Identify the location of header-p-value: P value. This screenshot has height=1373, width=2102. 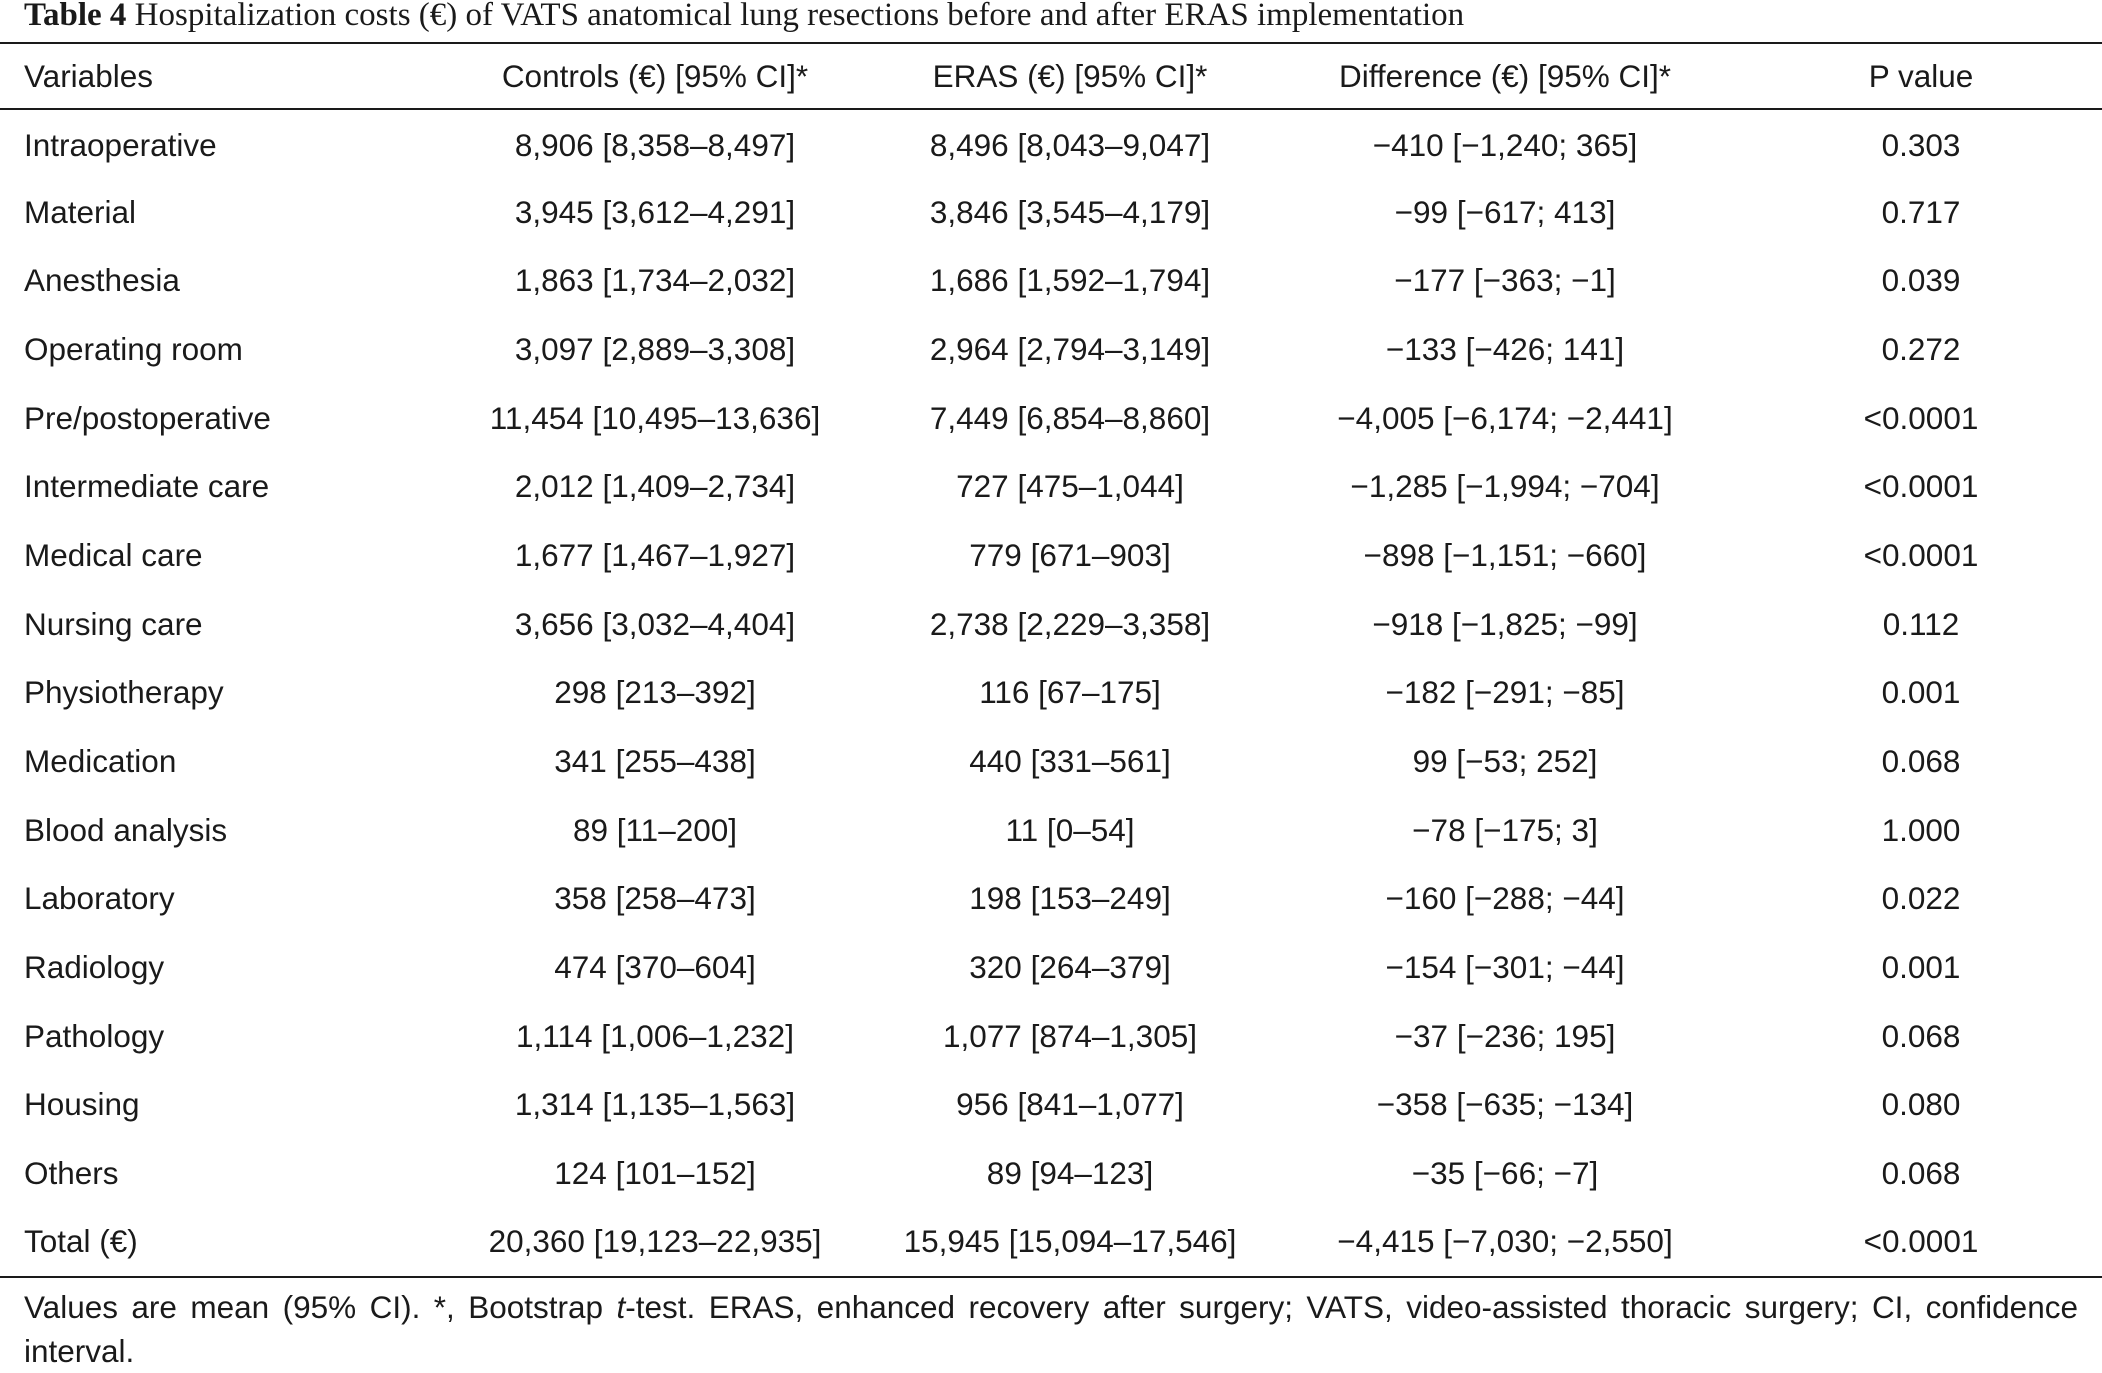
(1921, 76).